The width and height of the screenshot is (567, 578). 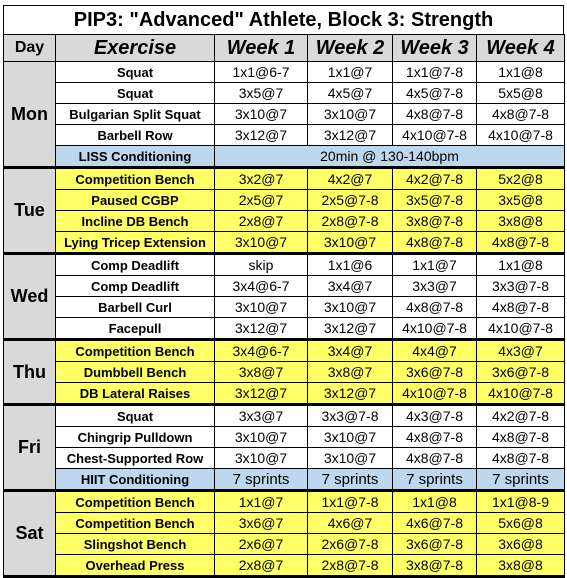 What do you see at coordinates (29, 297) in the screenshot?
I see `day-cell-wed: Wed` at bounding box center [29, 297].